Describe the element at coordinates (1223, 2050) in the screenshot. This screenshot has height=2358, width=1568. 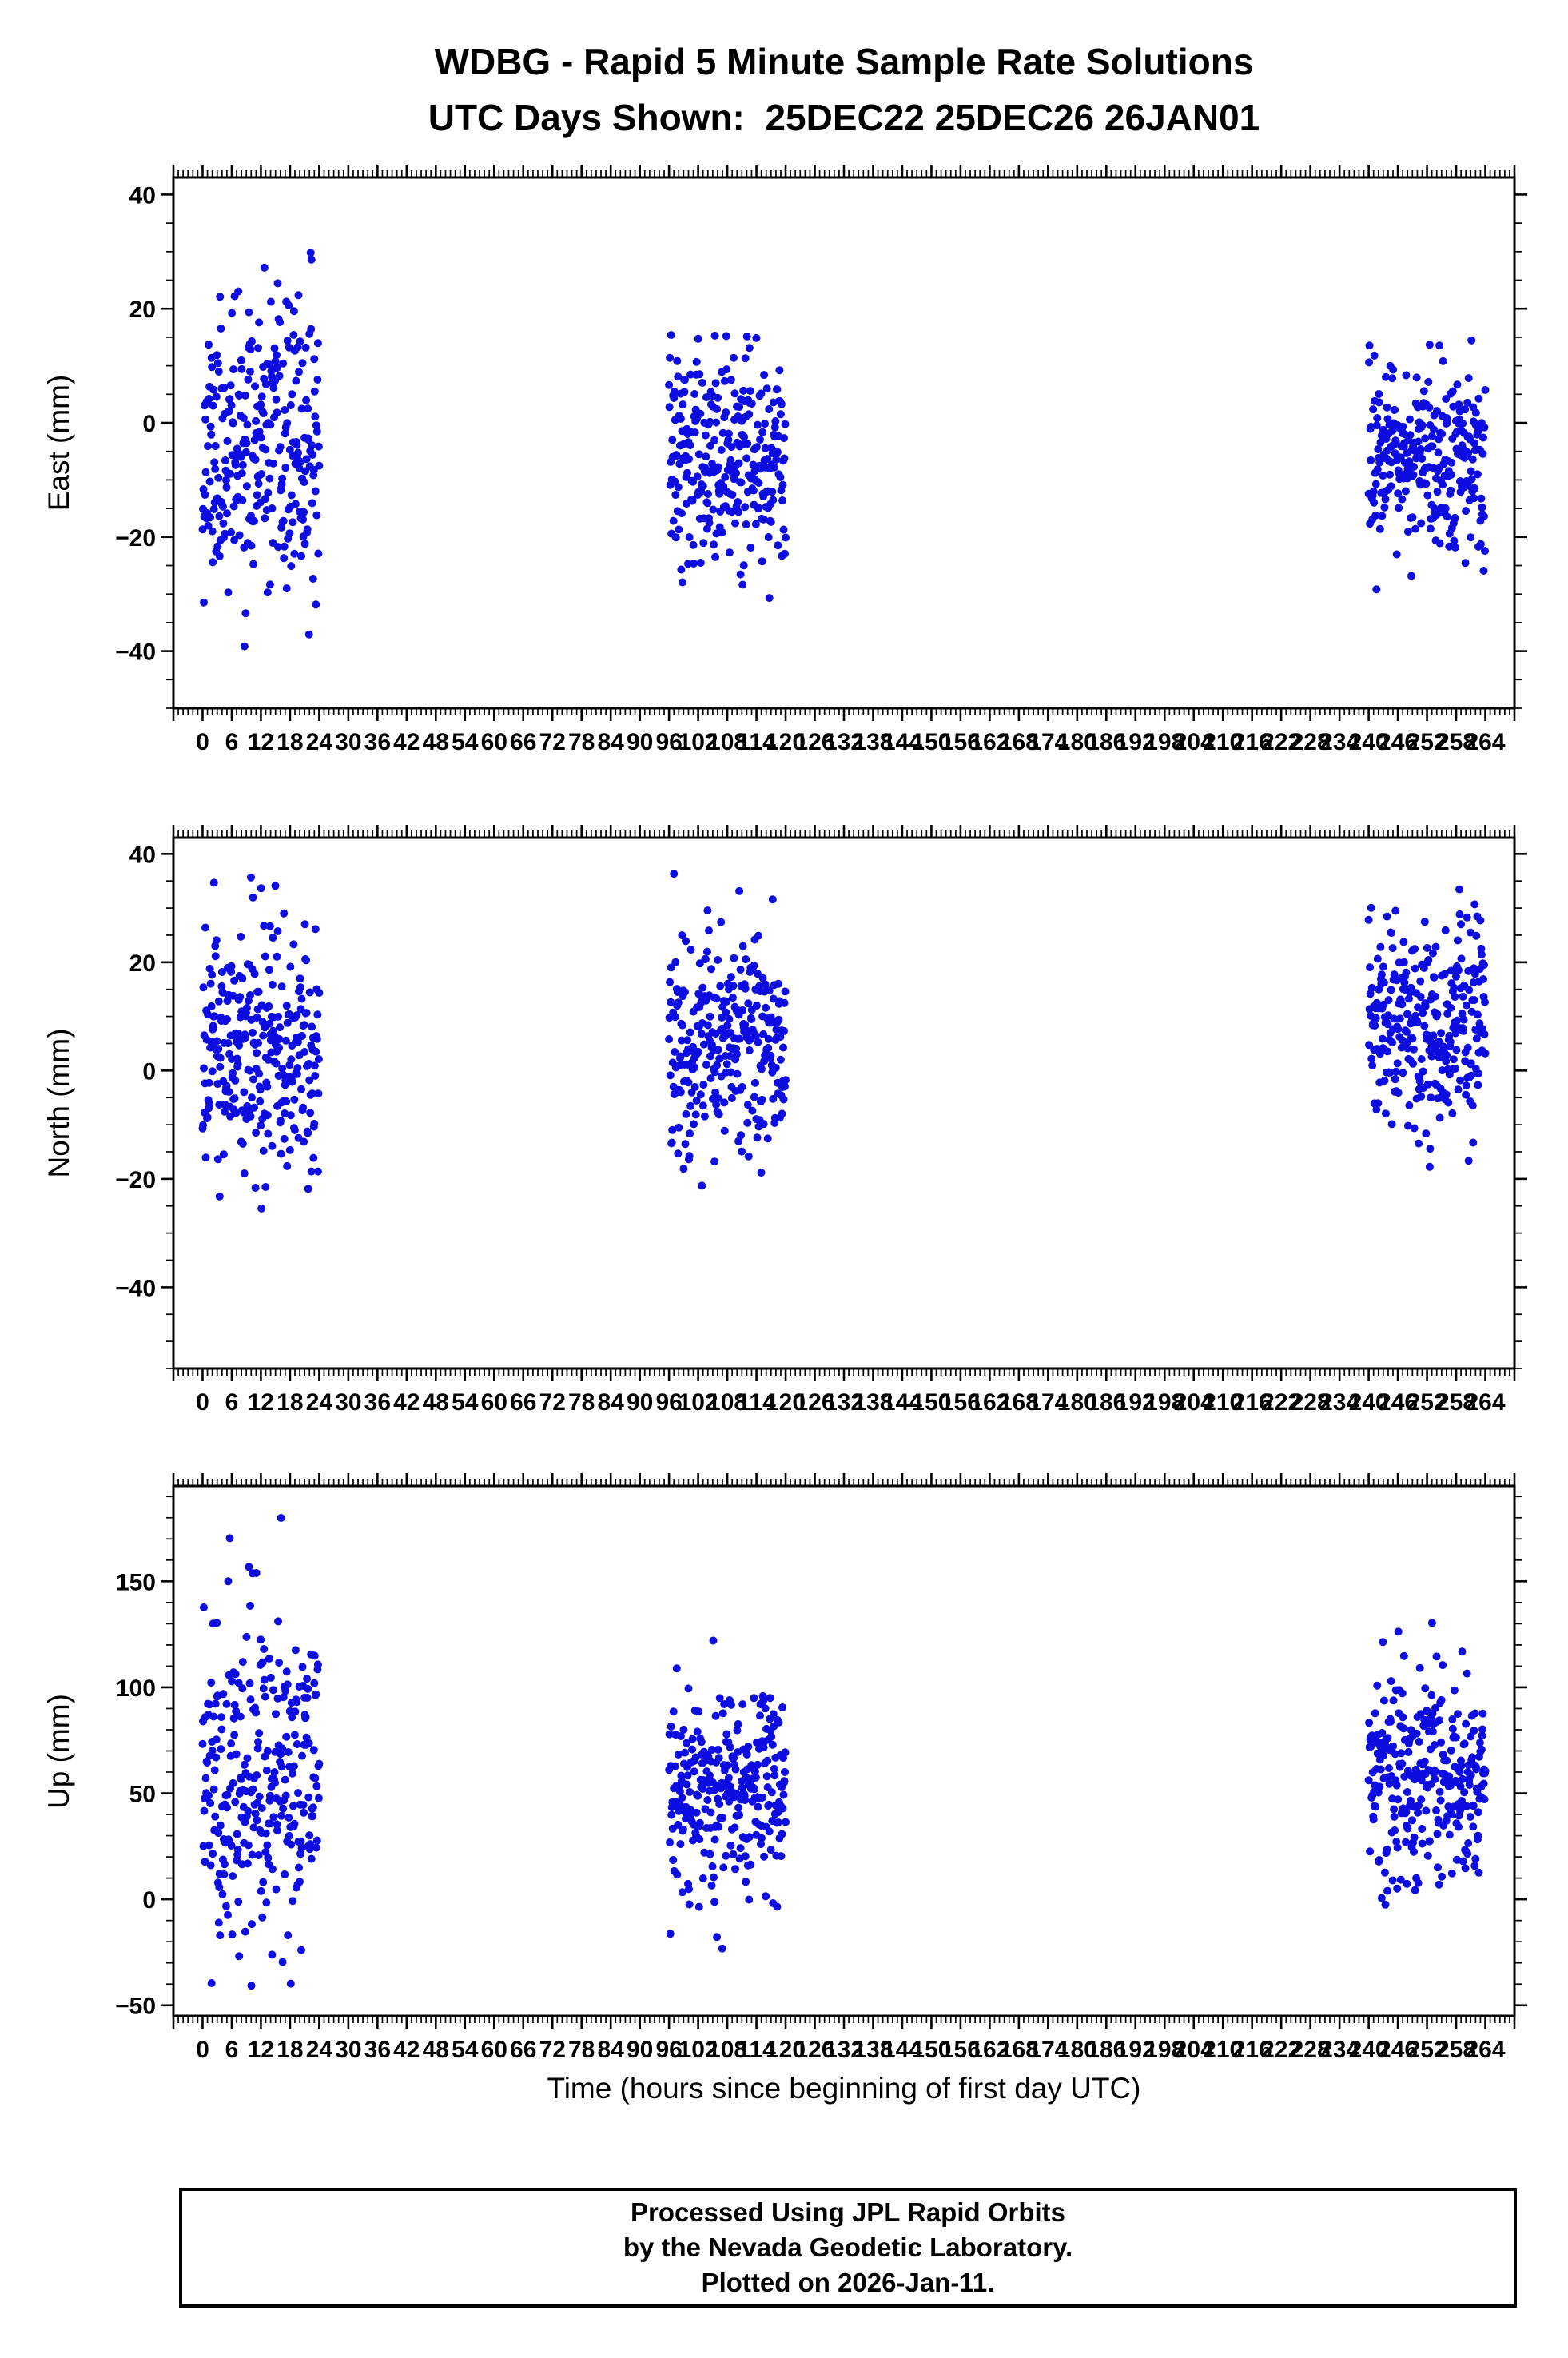
I see `x-tick-label: 210` at that location.